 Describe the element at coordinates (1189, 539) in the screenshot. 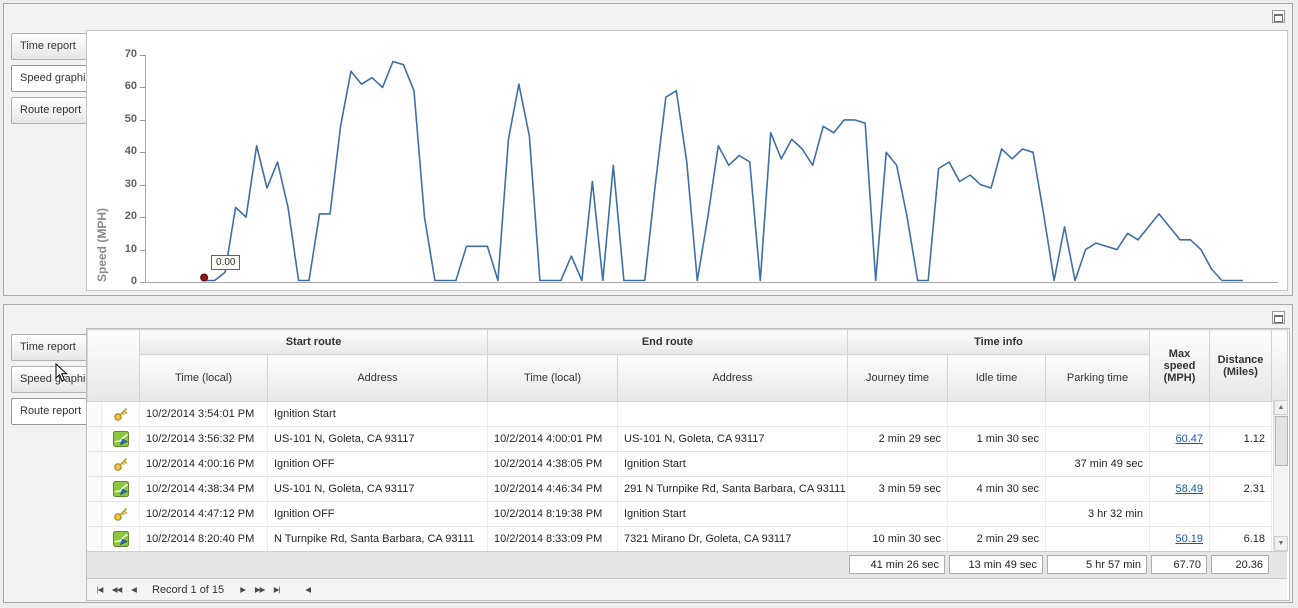

I see `max-speed-link: 50.19` at that location.